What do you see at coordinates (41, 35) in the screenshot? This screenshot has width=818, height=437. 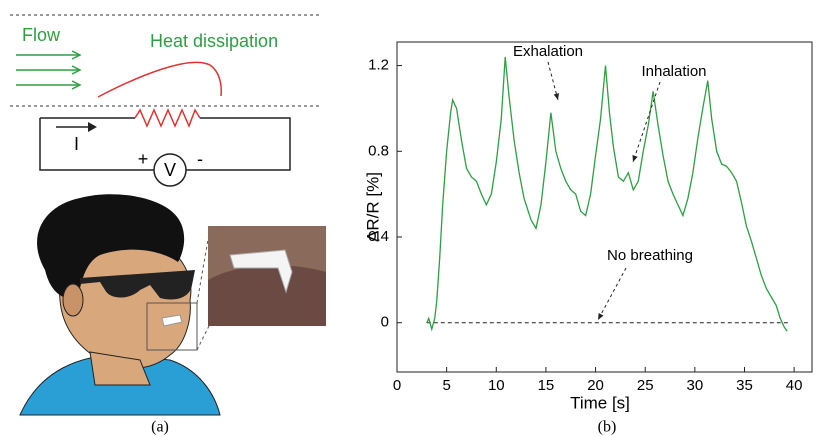 I see `flow-label: Flow` at bounding box center [41, 35].